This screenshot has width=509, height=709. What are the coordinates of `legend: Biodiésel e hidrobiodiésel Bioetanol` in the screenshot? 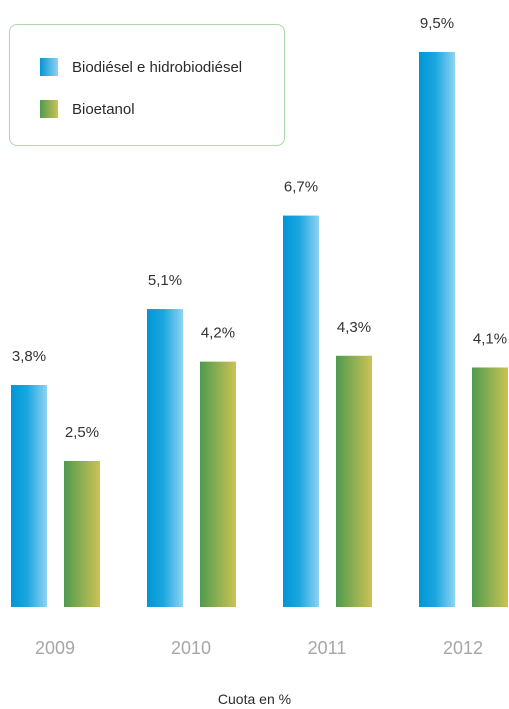 It's located at (147, 85).